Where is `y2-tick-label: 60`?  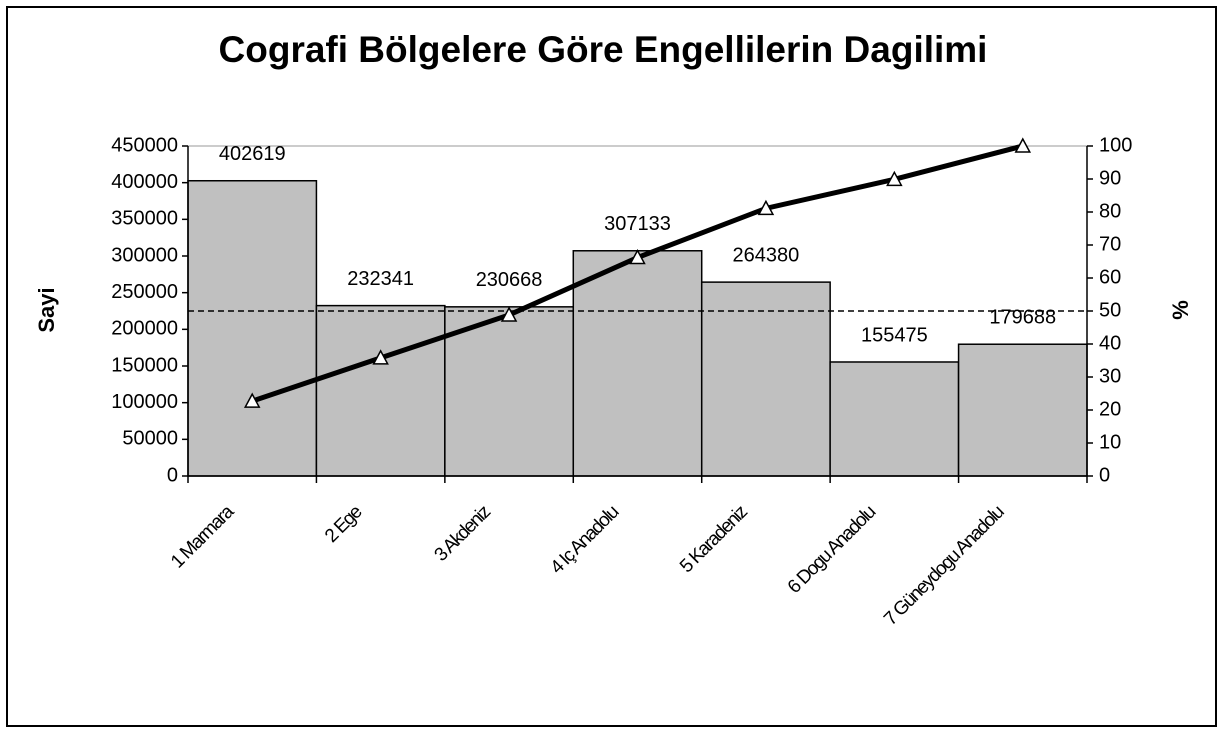
y2-tick-label: 60 is located at coordinates (1110, 277).